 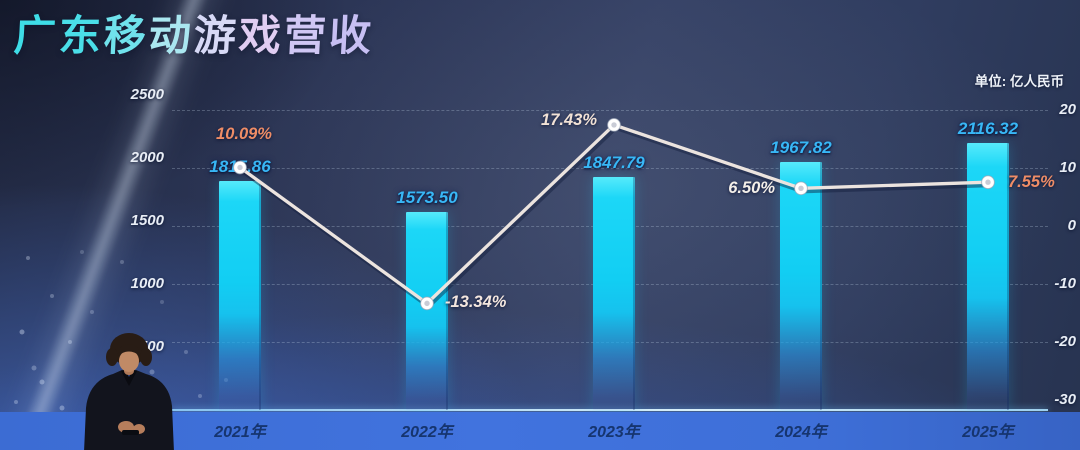 What do you see at coordinates (147, 157) in the screenshot?
I see `left-axis-tick: 2000` at bounding box center [147, 157].